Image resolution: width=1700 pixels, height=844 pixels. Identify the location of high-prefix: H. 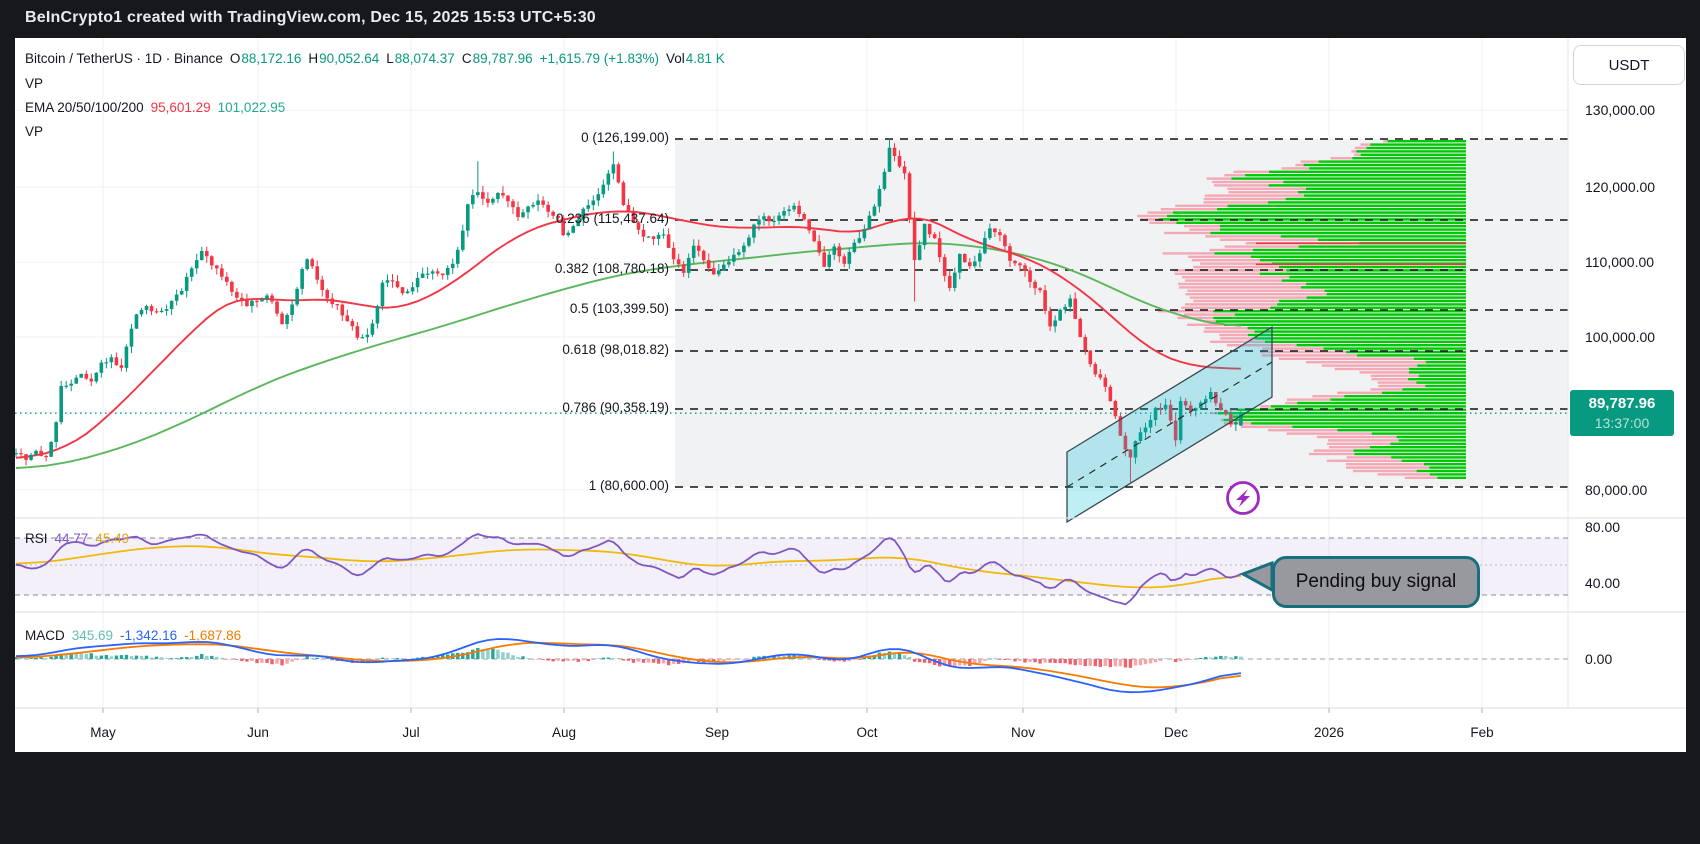
(313, 58).